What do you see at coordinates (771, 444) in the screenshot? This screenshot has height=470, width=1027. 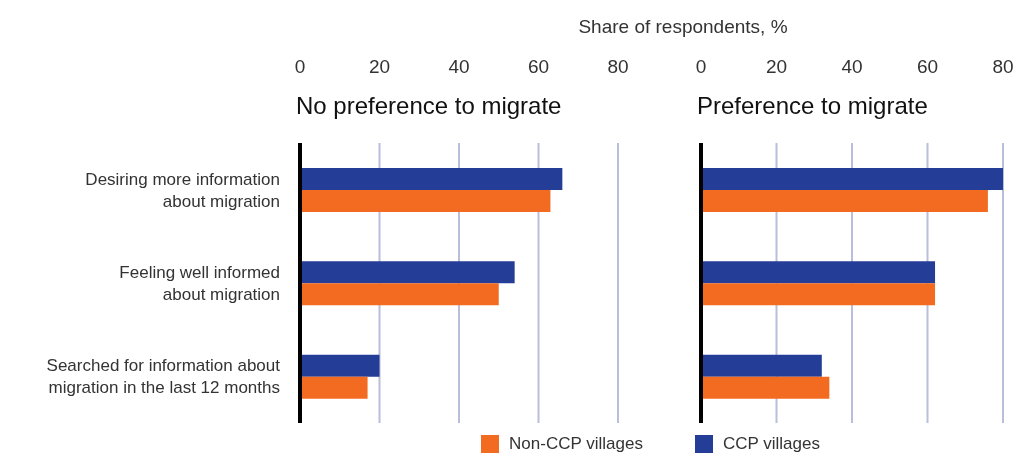 I see `legend-label: CCP villages` at bounding box center [771, 444].